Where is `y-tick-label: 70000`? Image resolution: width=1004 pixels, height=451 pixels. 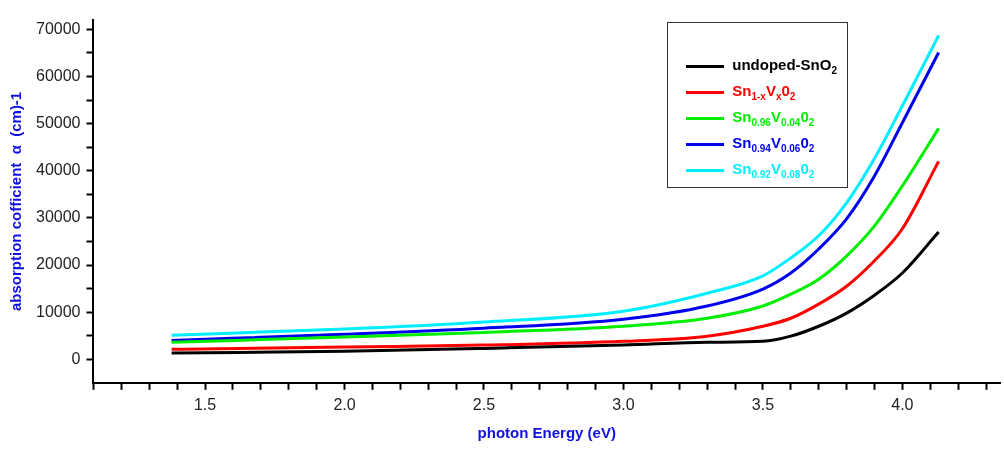
y-tick-label: 70000 is located at coordinates (58, 28).